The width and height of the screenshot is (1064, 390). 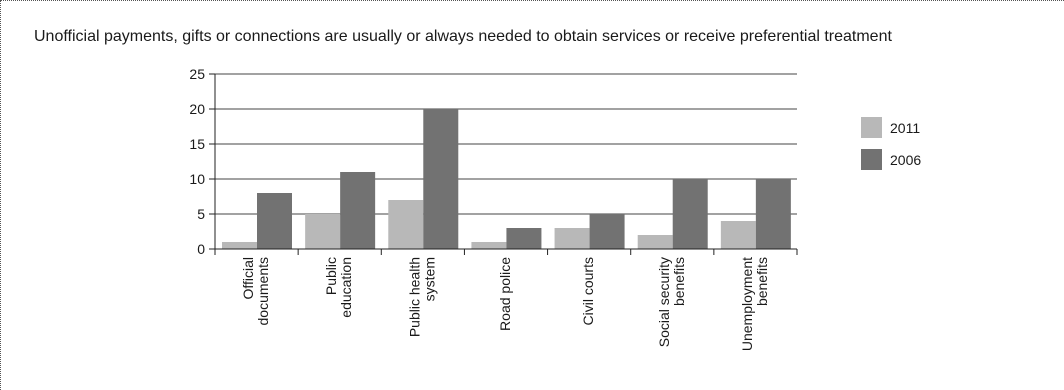 I want to click on y-tick-label: 25, so click(x=197, y=74).